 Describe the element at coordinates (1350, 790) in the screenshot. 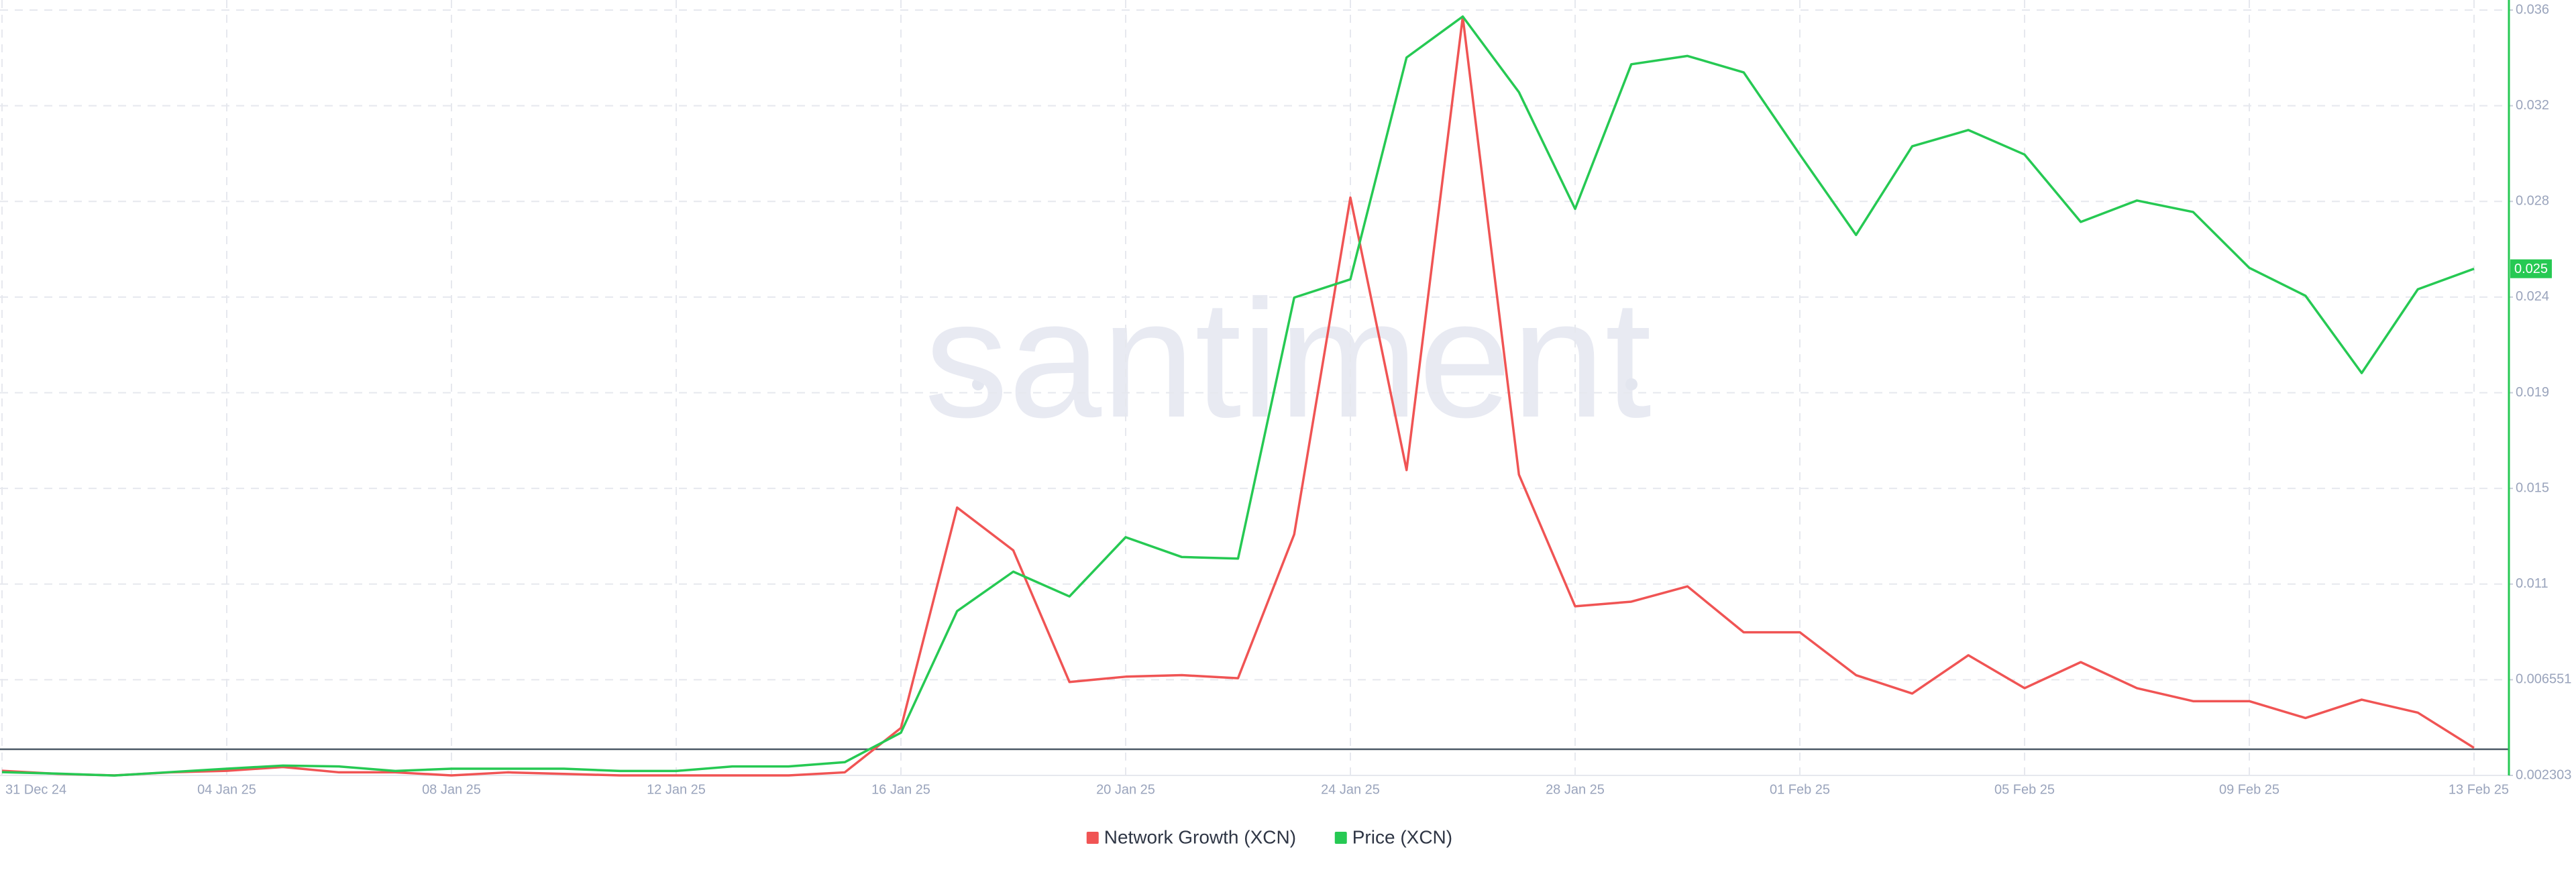

I see `x-tick-label: 24 Jan 25` at that location.